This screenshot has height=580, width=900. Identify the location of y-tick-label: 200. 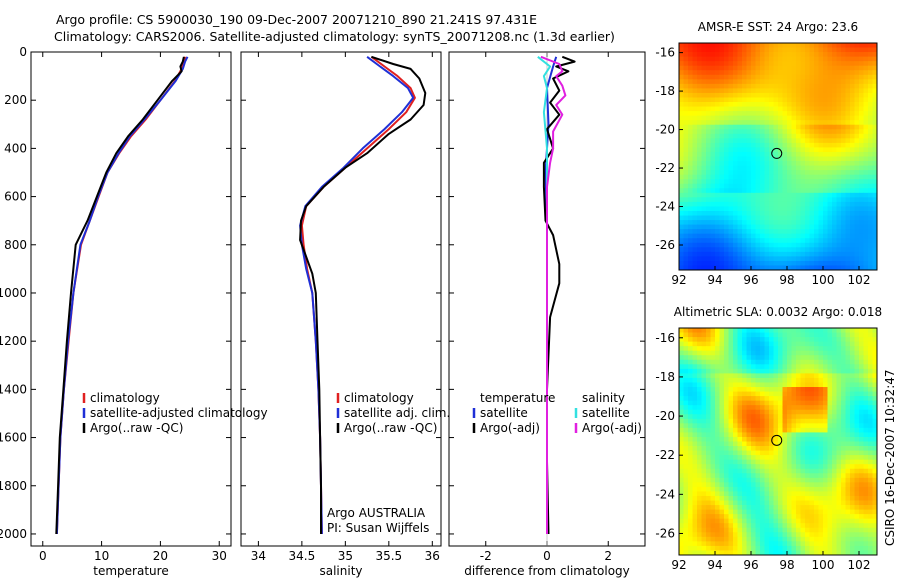
(15, 100).